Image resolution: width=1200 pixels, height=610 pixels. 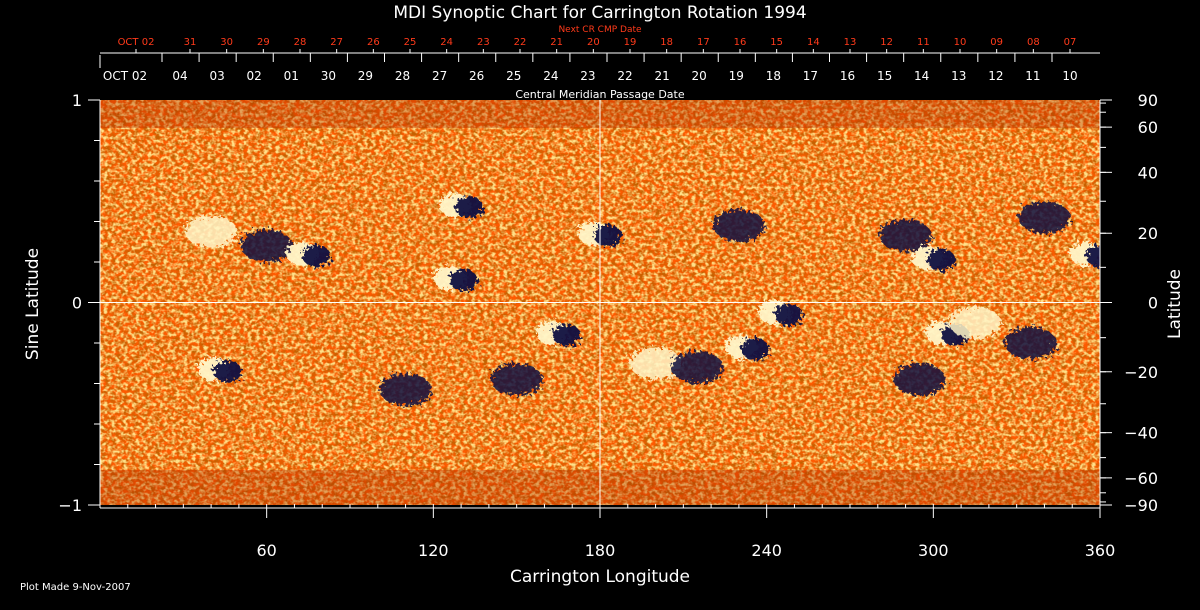 I want to click on cmp-date-label: 21, so click(x=661, y=76).